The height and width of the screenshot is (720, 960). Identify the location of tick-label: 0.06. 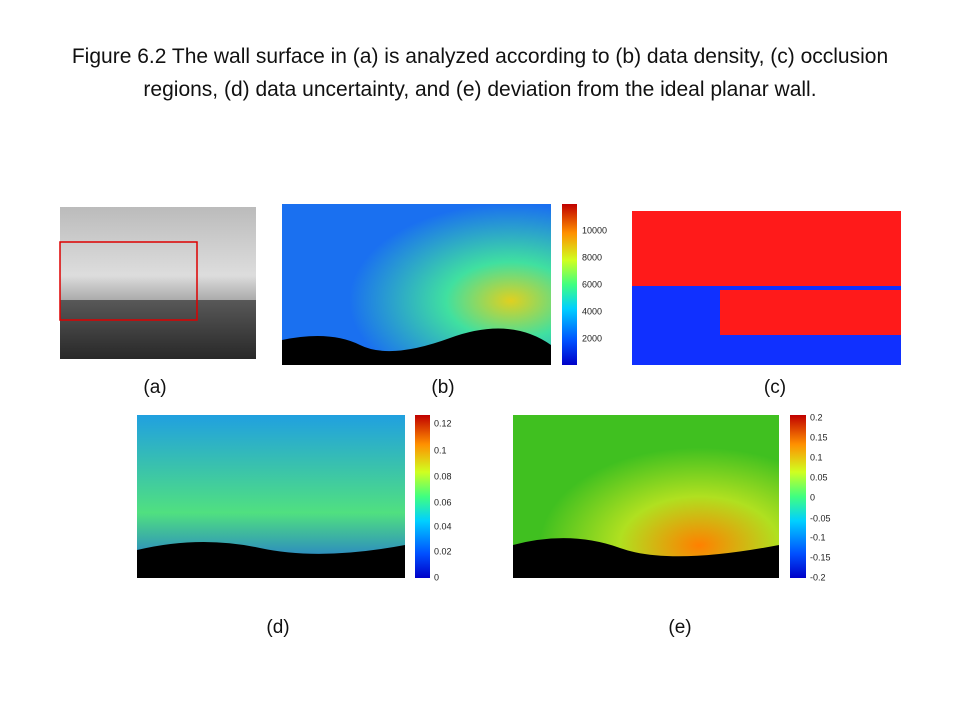
(443, 502).